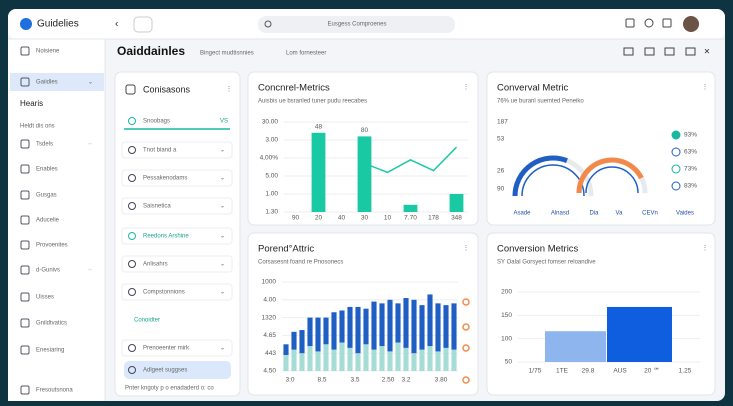 This screenshot has width=733, height=406. Describe the element at coordinates (48, 271) in the screenshot. I see `nav-item: d-Gunivs` at that location.